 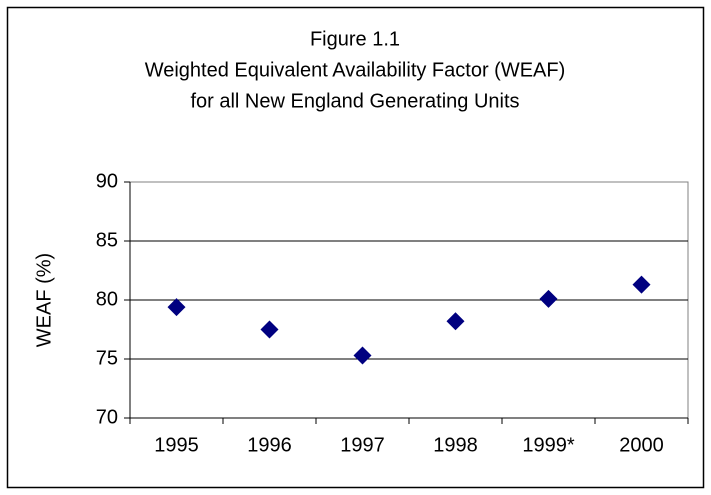 I want to click on y-tick-label: 85, so click(x=107, y=240).